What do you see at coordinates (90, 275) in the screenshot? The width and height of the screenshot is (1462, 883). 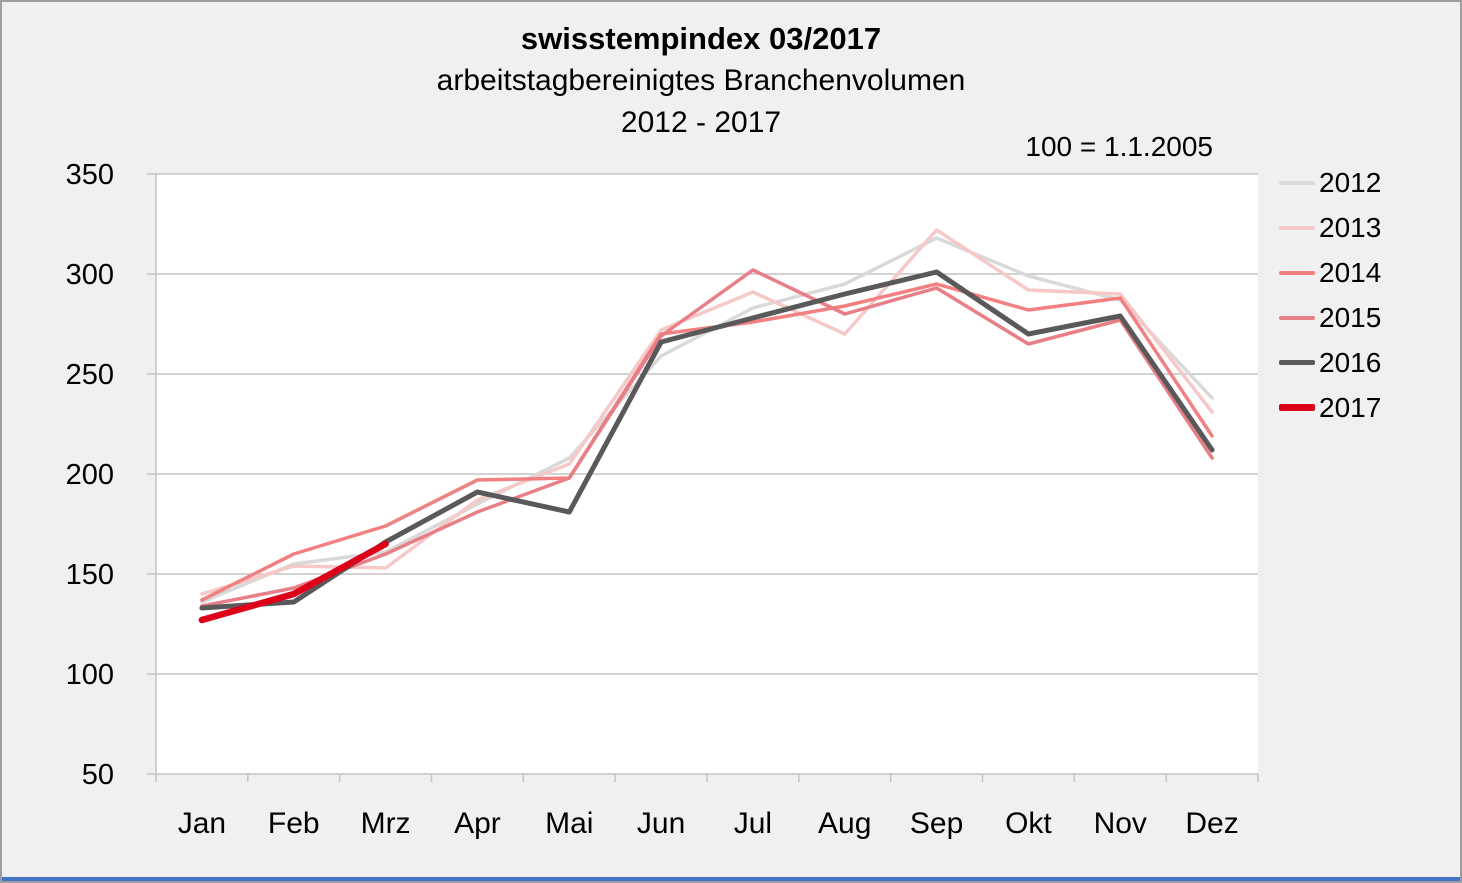 I see `y-axis-label-300: 300` at bounding box center [90, 275].